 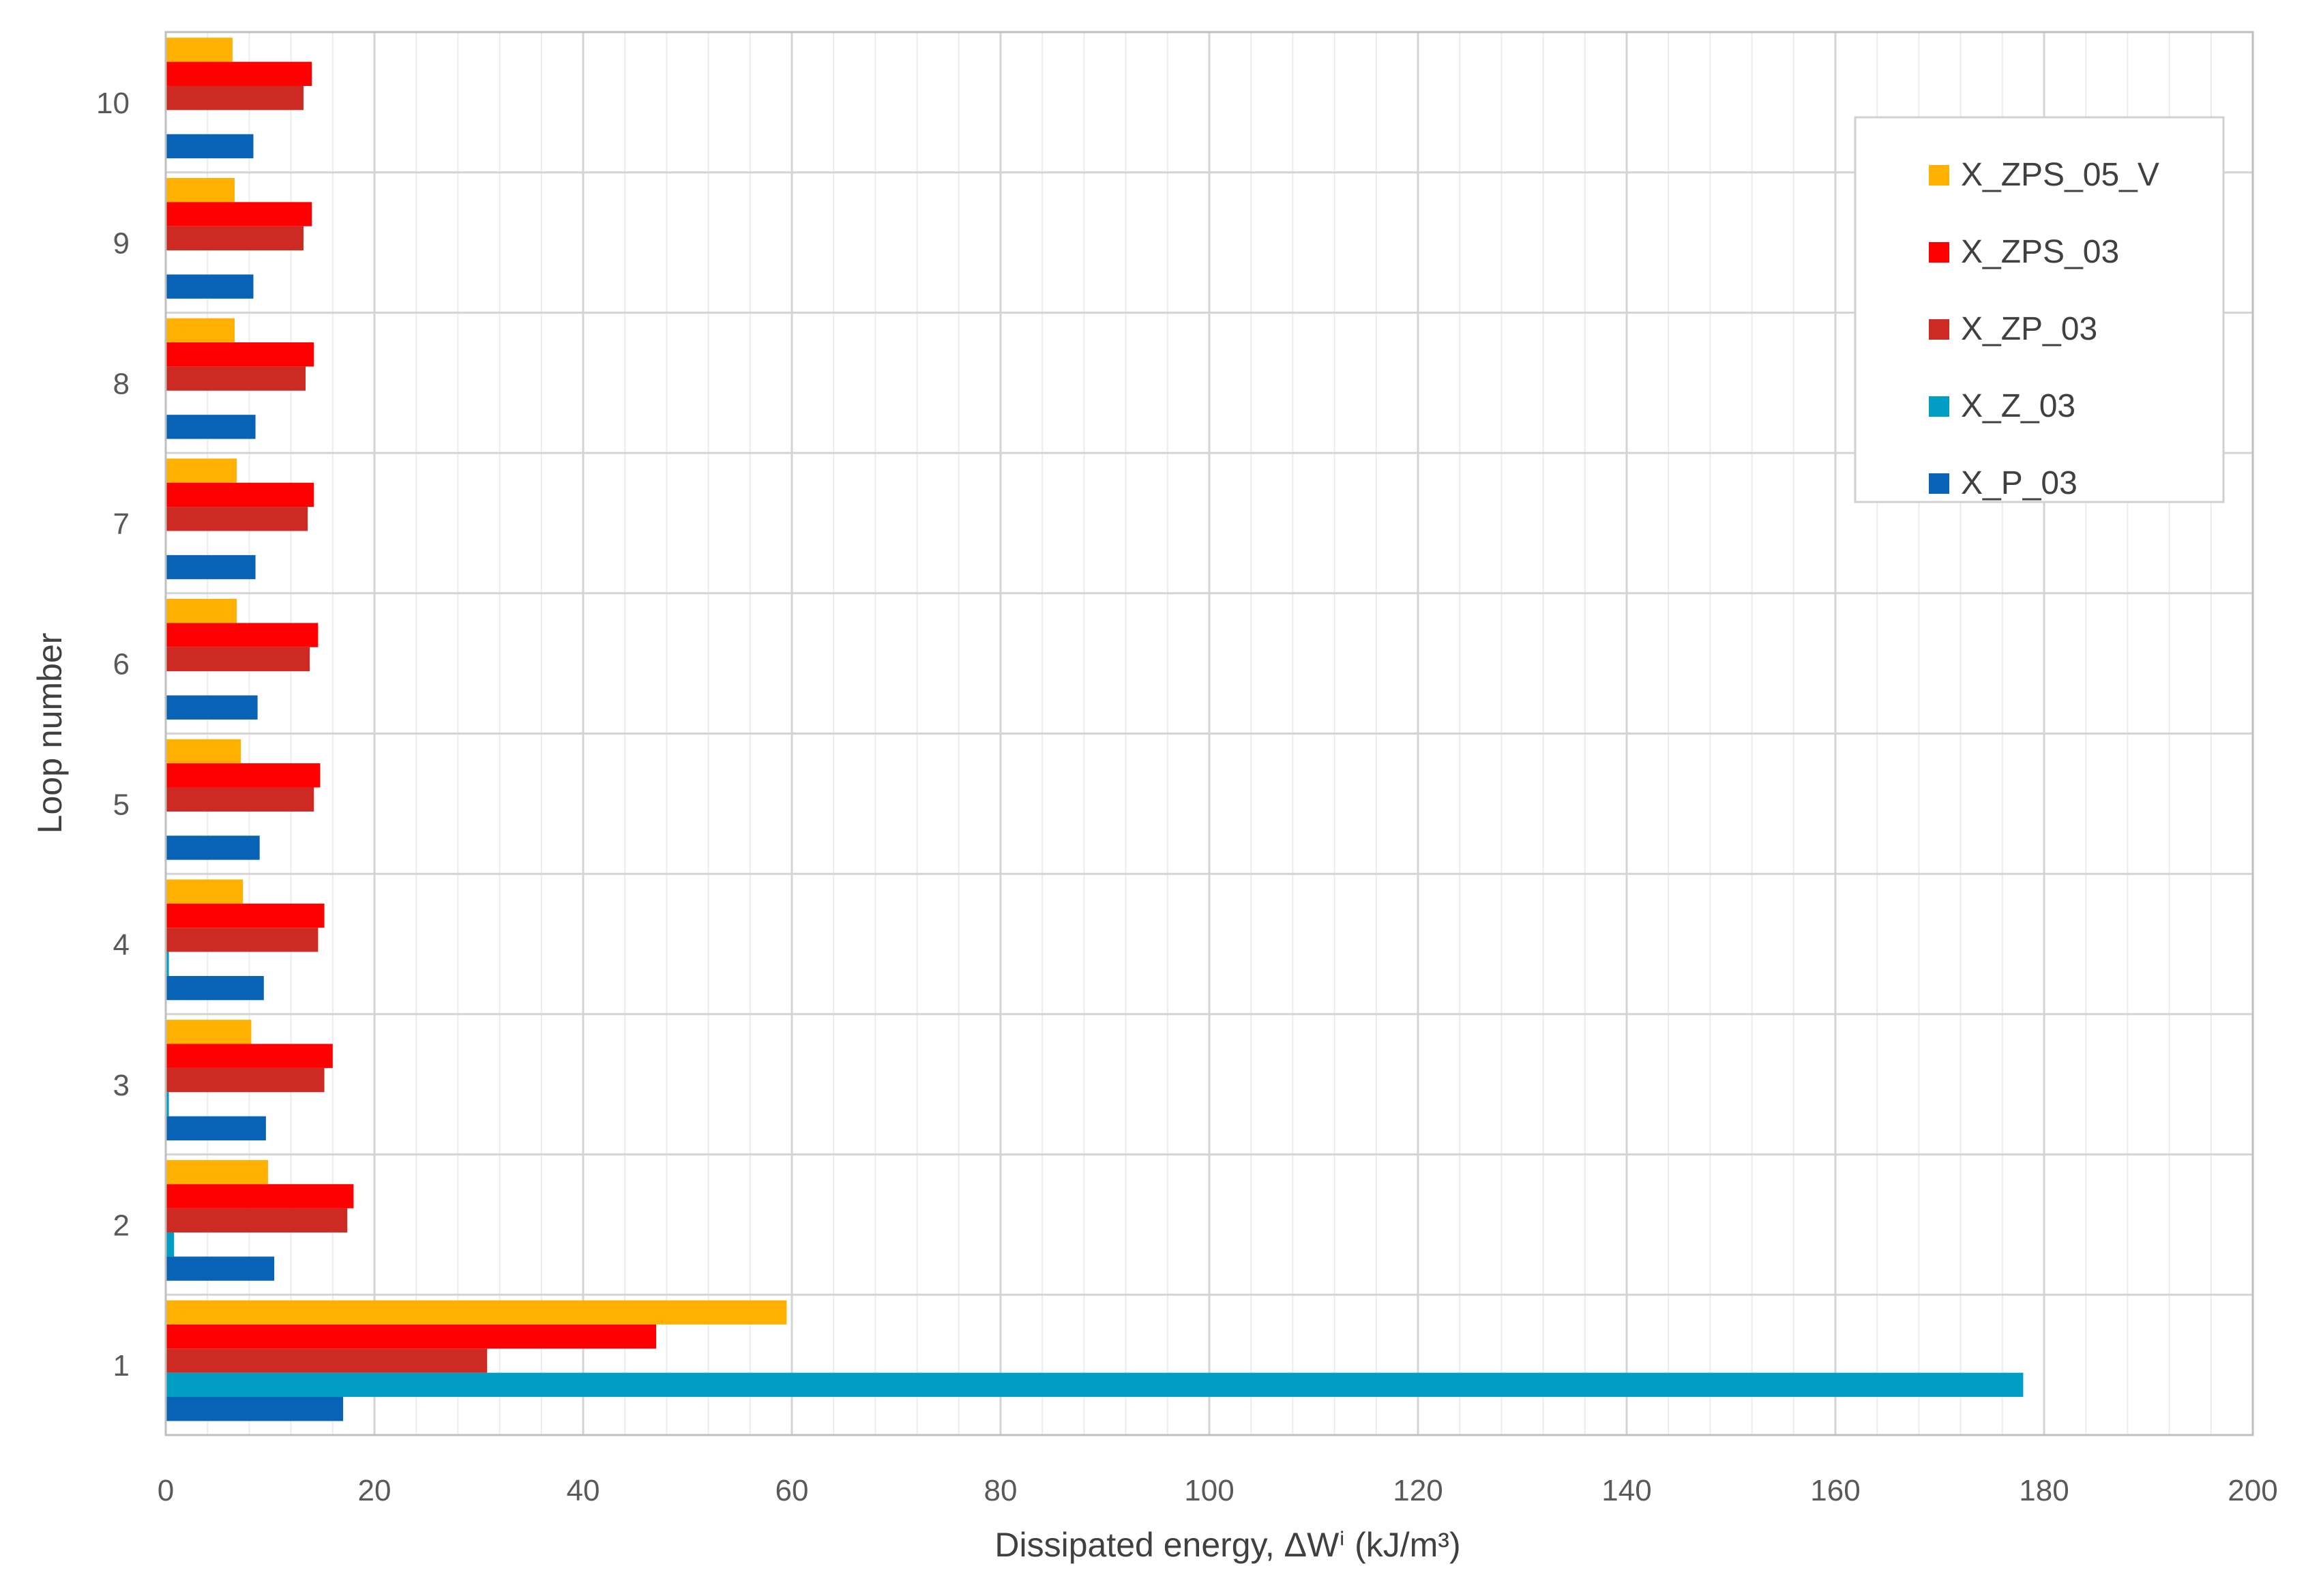 What do you see at coordinates (121, 244) in the screenshot?
I see `y-tick-label: 9` at bounding box center [121, 244].